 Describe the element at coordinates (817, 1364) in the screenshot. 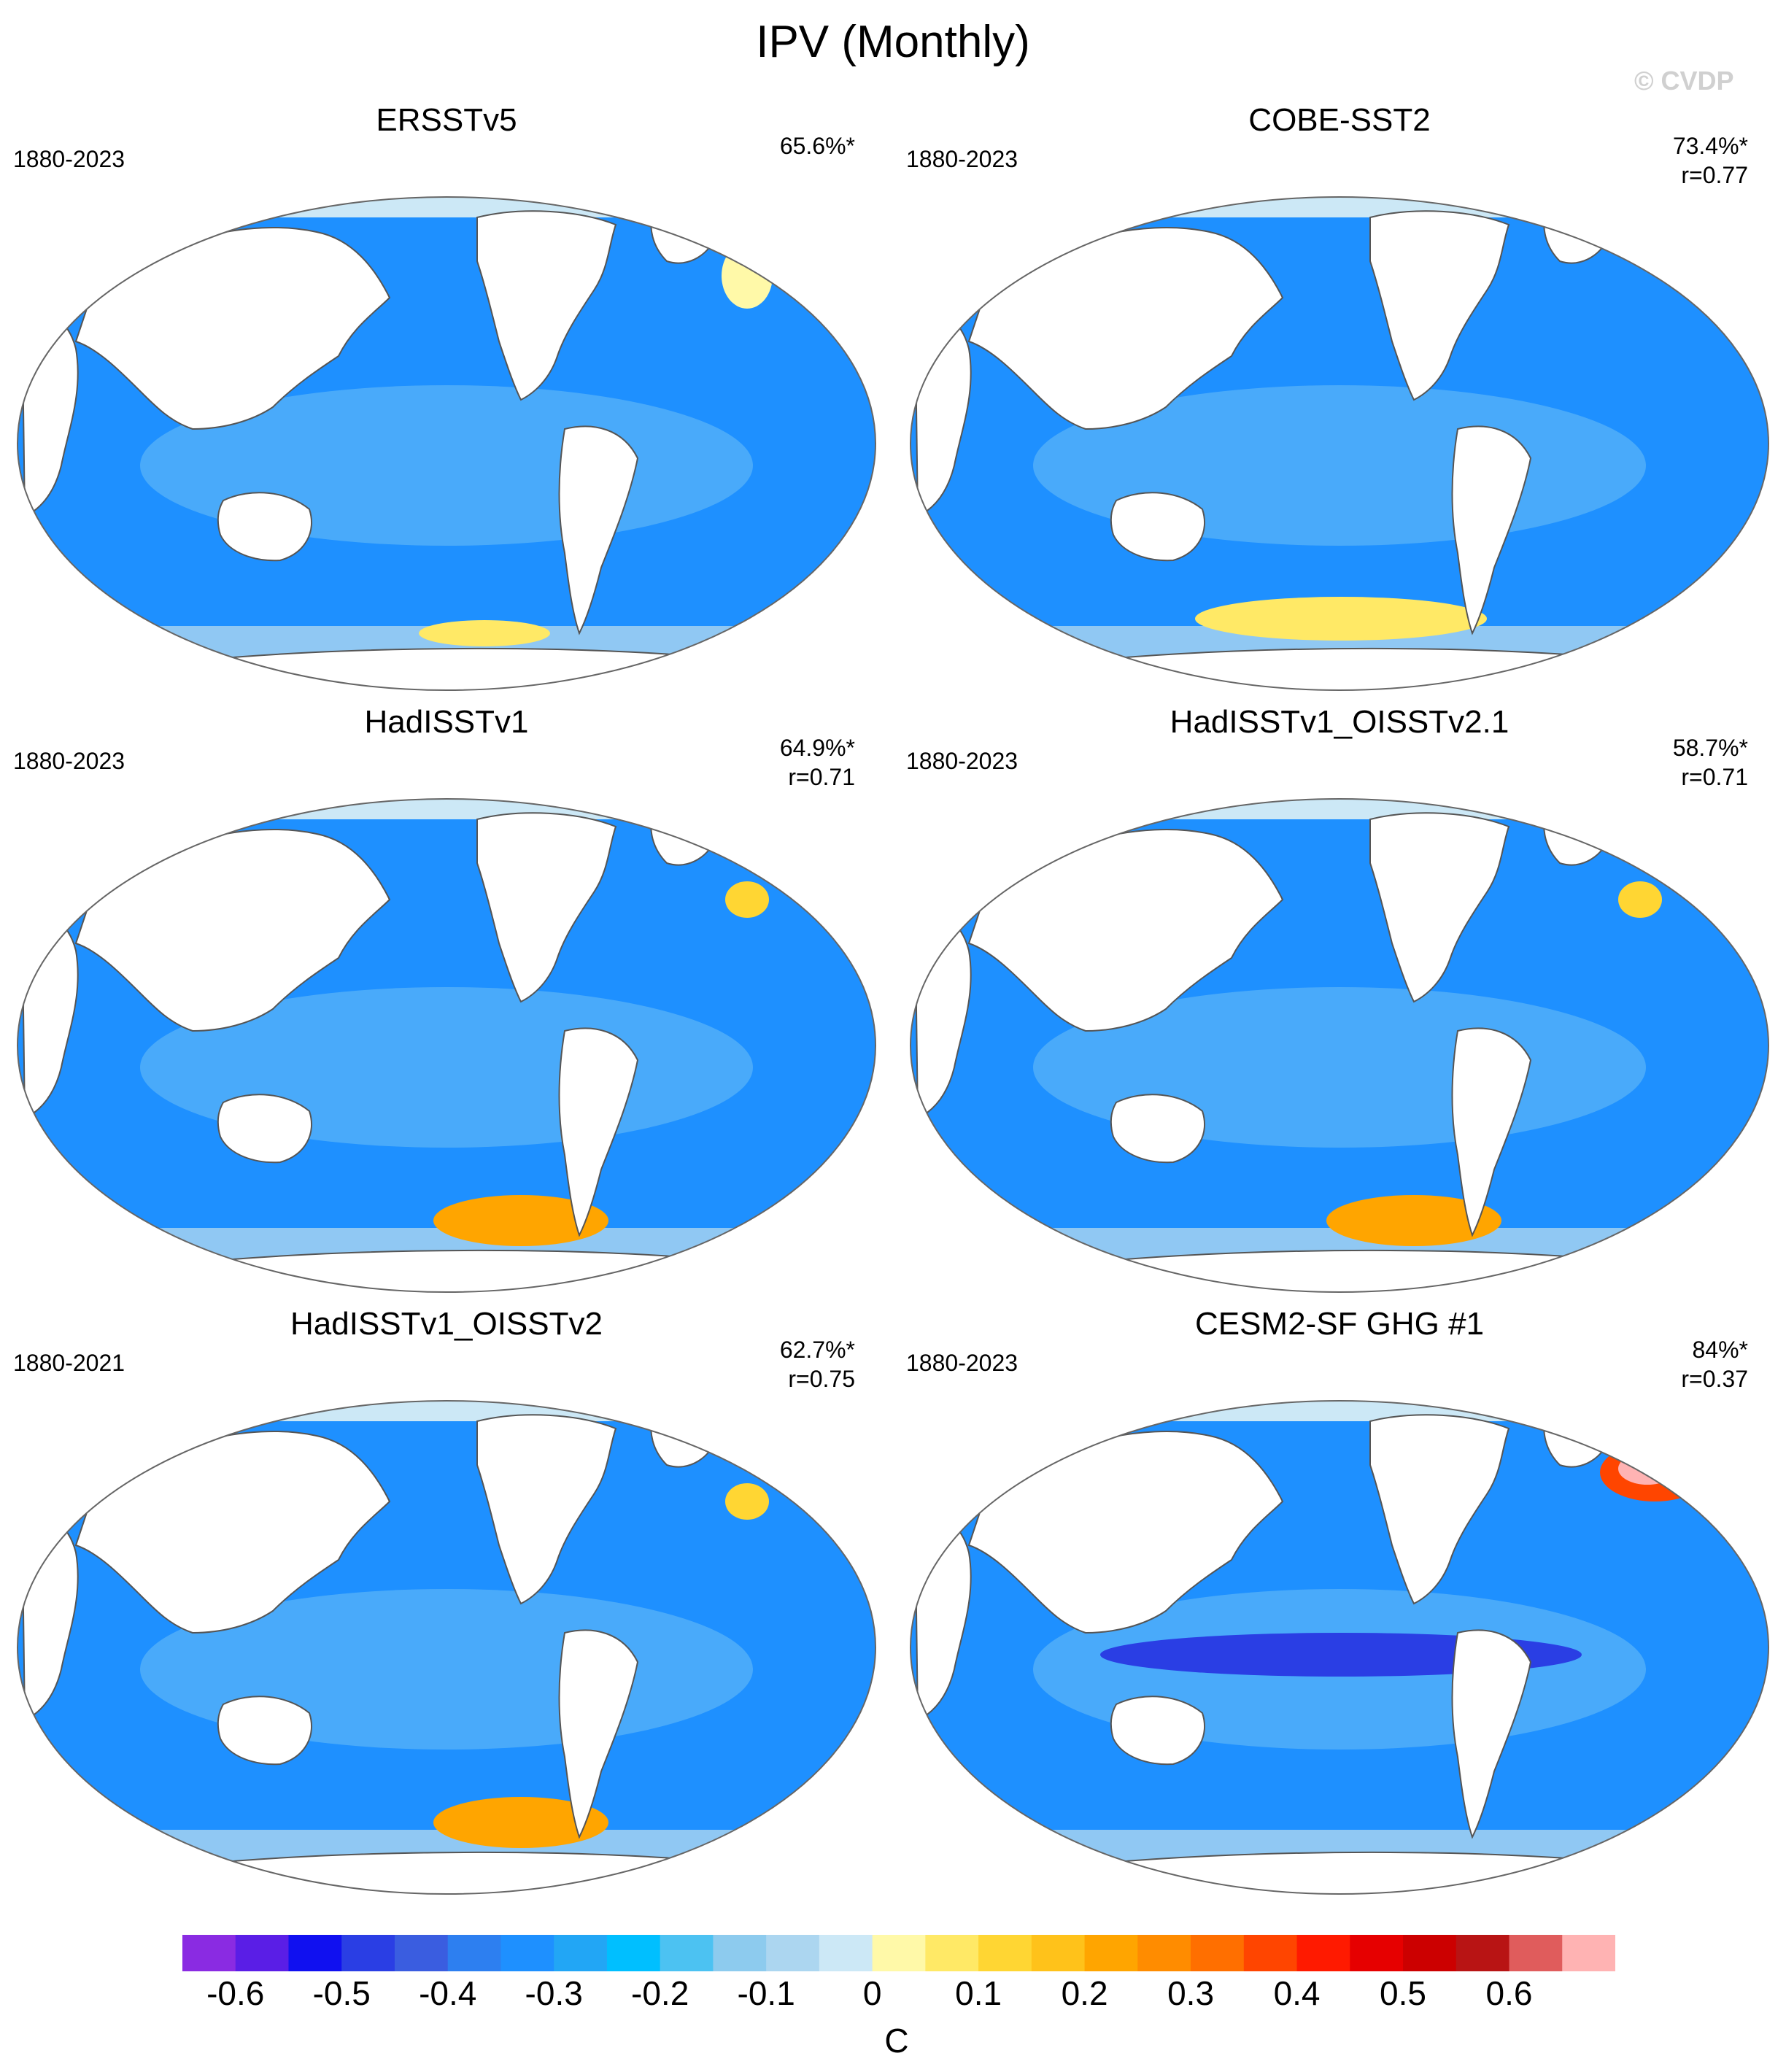

I see `panel-stats: 62.7%* r=0.75` at that location.